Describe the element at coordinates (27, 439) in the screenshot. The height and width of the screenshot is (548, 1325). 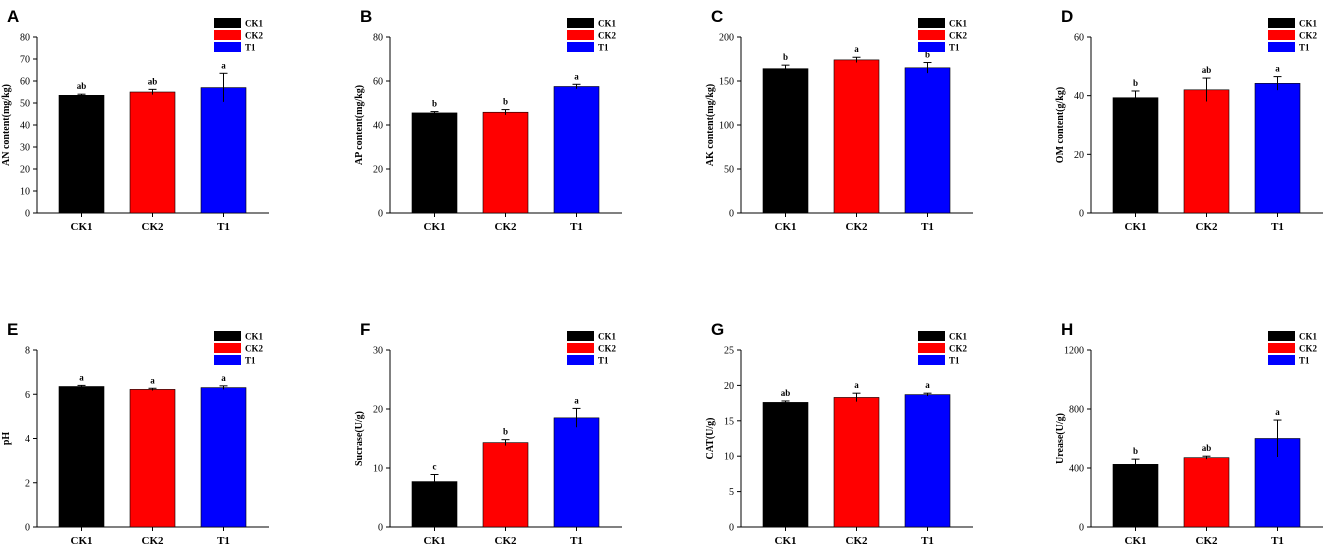
I see `y-tick-label: 4` at that location.